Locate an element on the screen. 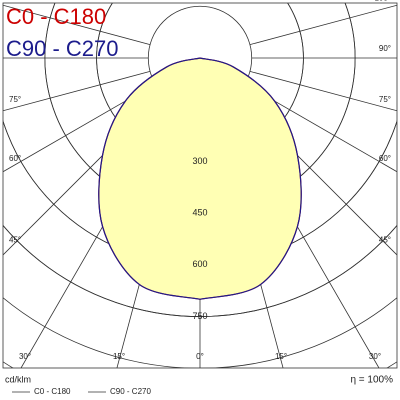  r-tick-label: 450 is located at coordinates (199, 213).